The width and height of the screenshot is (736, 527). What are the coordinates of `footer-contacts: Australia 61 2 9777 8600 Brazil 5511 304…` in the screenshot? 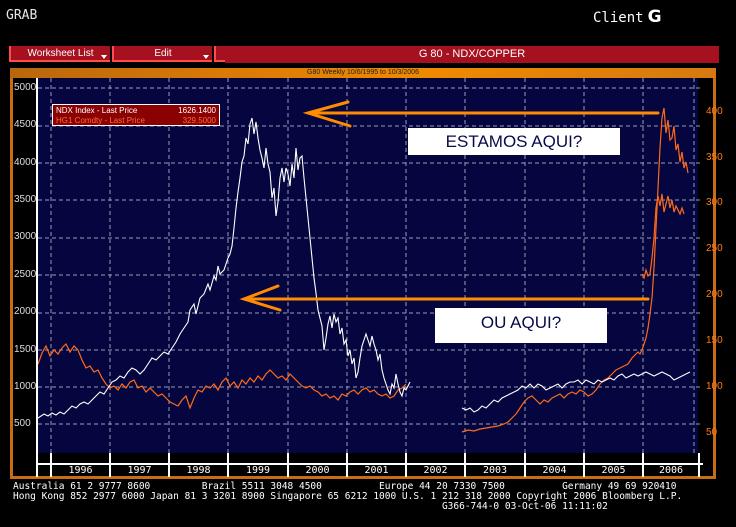 It's located at (347, 497).